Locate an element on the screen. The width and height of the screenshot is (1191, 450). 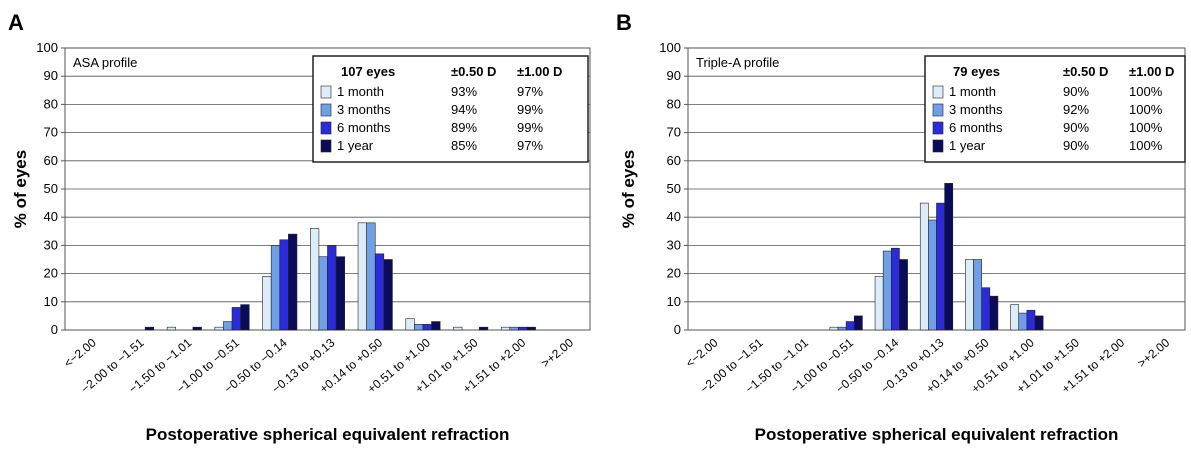
panel-letter: A is located at coordinates (16, 22).